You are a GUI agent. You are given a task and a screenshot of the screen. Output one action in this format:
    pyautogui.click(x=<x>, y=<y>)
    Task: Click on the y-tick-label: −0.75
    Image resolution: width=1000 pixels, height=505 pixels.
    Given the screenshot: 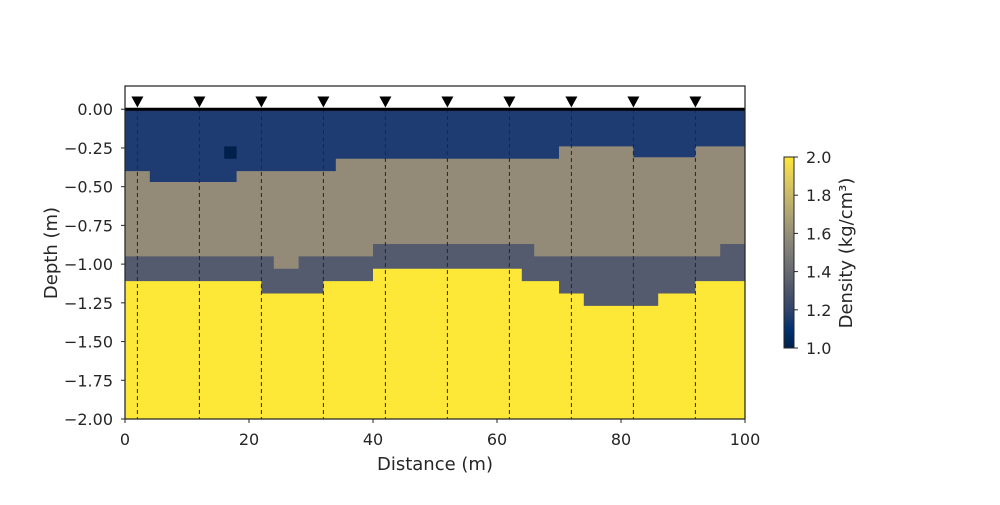 What is the action you would take?
    pyautogui.click(x=88, y=225)
    